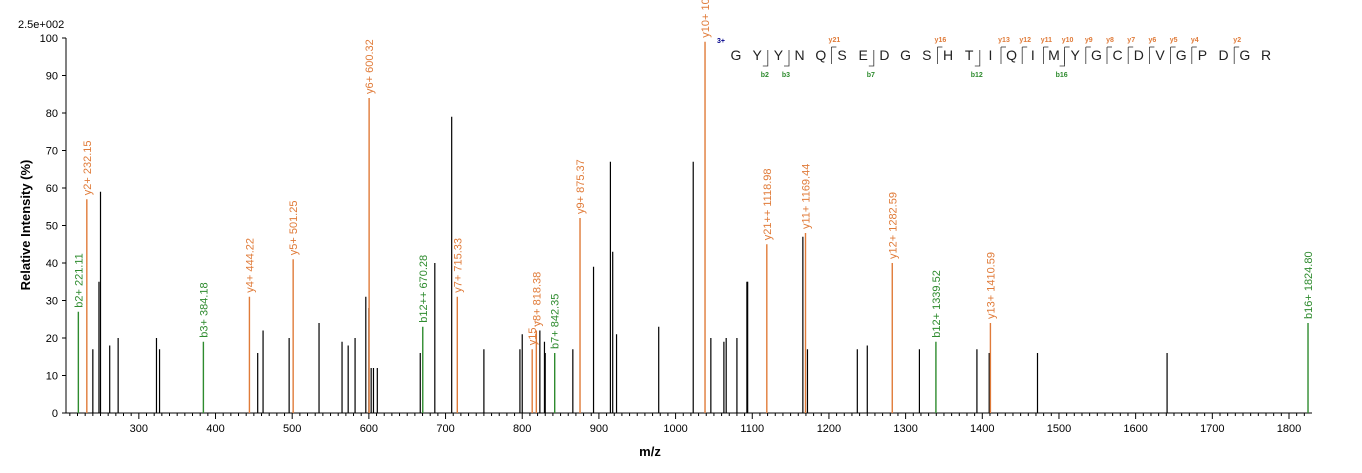 The height and width of the screenshot is (473, 1362). Describe the element at coordinates (752, 429) in the screenshot. I see `x-tick-label: 1100` at that location.